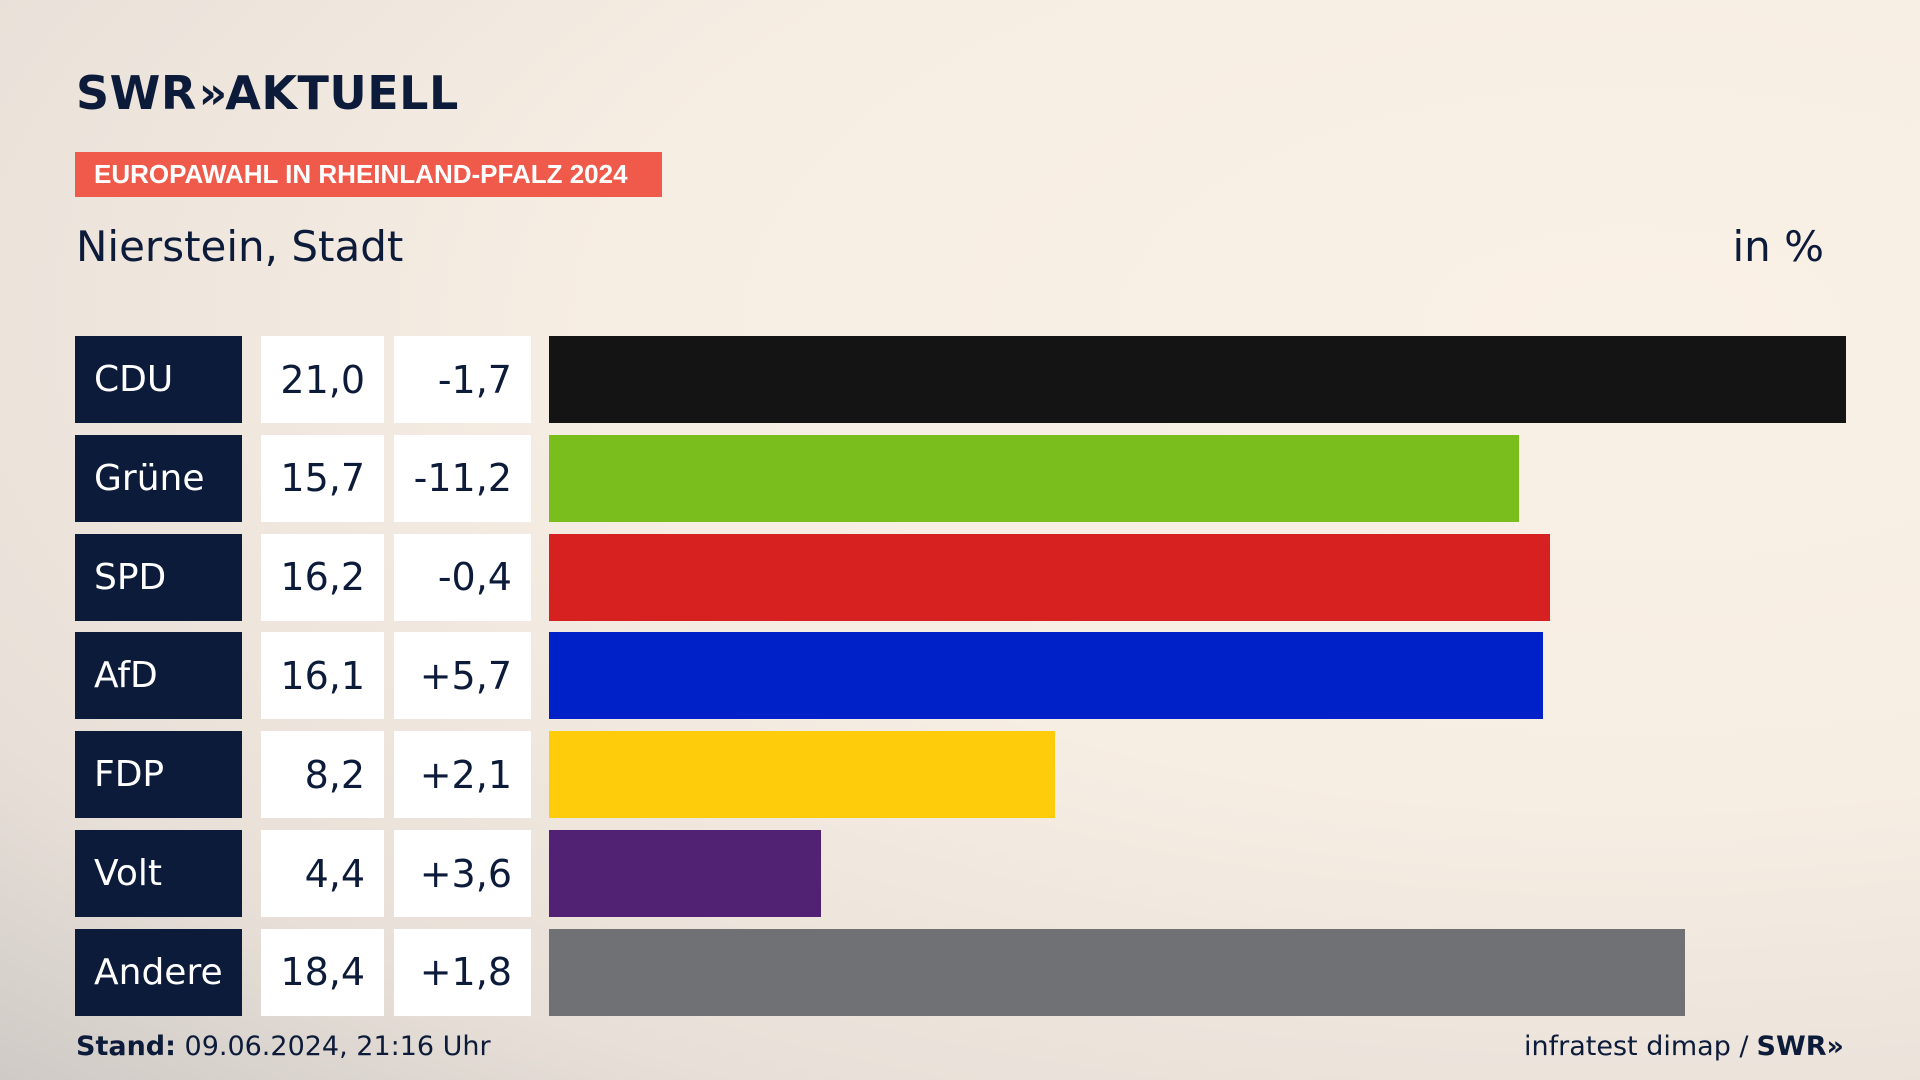 The height and width of the screenshot is (1080, 1920). What do you see at coordinates (213, 93) in the screenshot?
I see `chevron-right-icon: »` at bounding box center [213, 93].